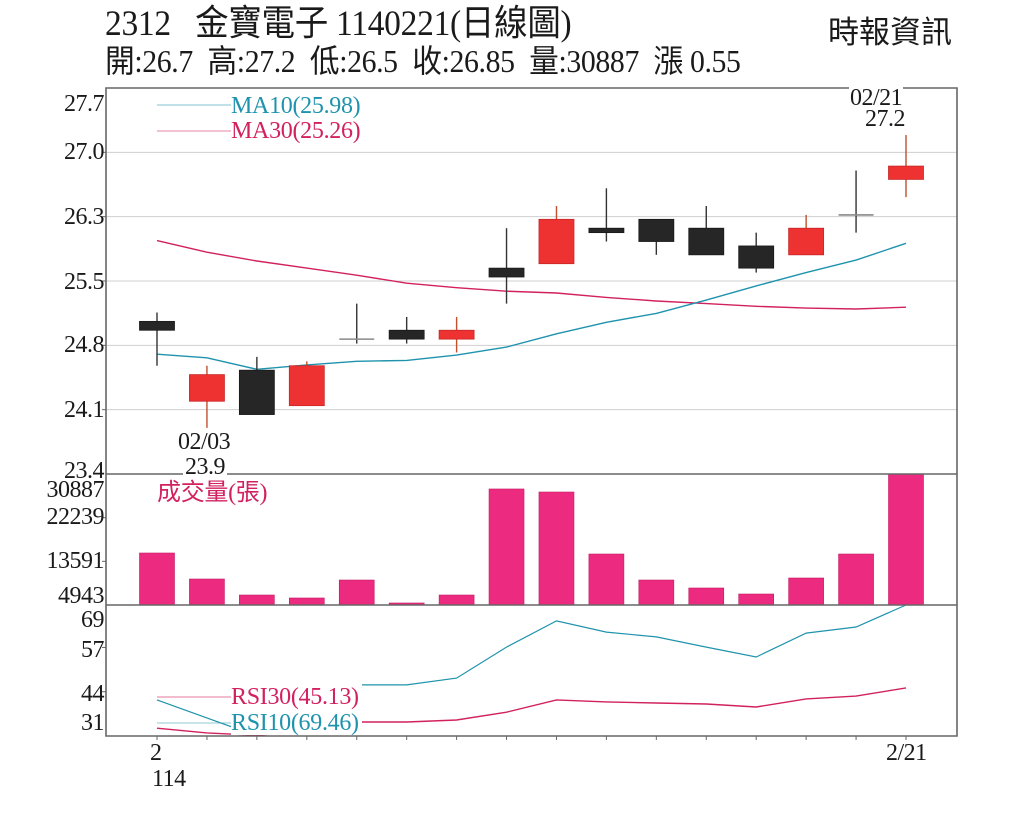 This screenshot has height=819, width=1024. Describe the element at coordinates (205, 467) in the screenshot. I see `low-annotation-value: 23.9` at that location.